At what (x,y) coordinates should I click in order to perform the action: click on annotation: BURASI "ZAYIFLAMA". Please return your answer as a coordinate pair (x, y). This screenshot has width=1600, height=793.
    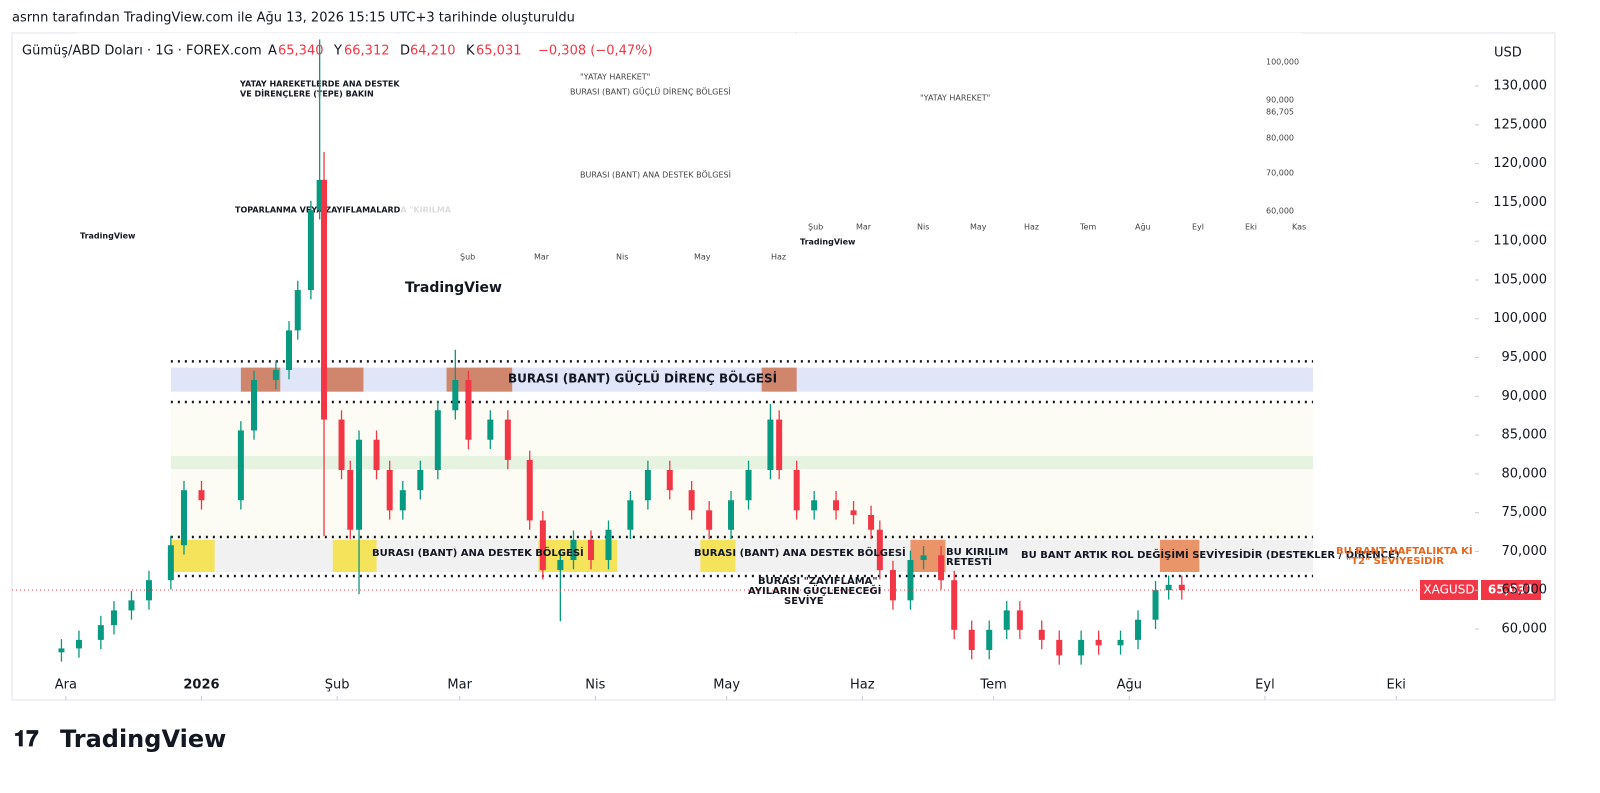
    Looking at the image, I should click on (818, 581).